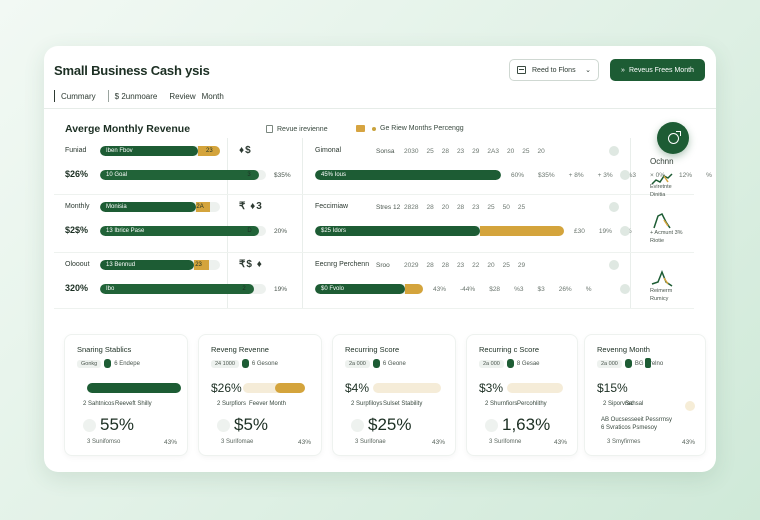  Describe the element at coordinates (160, 265) in the screenshot. I see `revenue-bar-track: 13 Bennud 23` at that location.